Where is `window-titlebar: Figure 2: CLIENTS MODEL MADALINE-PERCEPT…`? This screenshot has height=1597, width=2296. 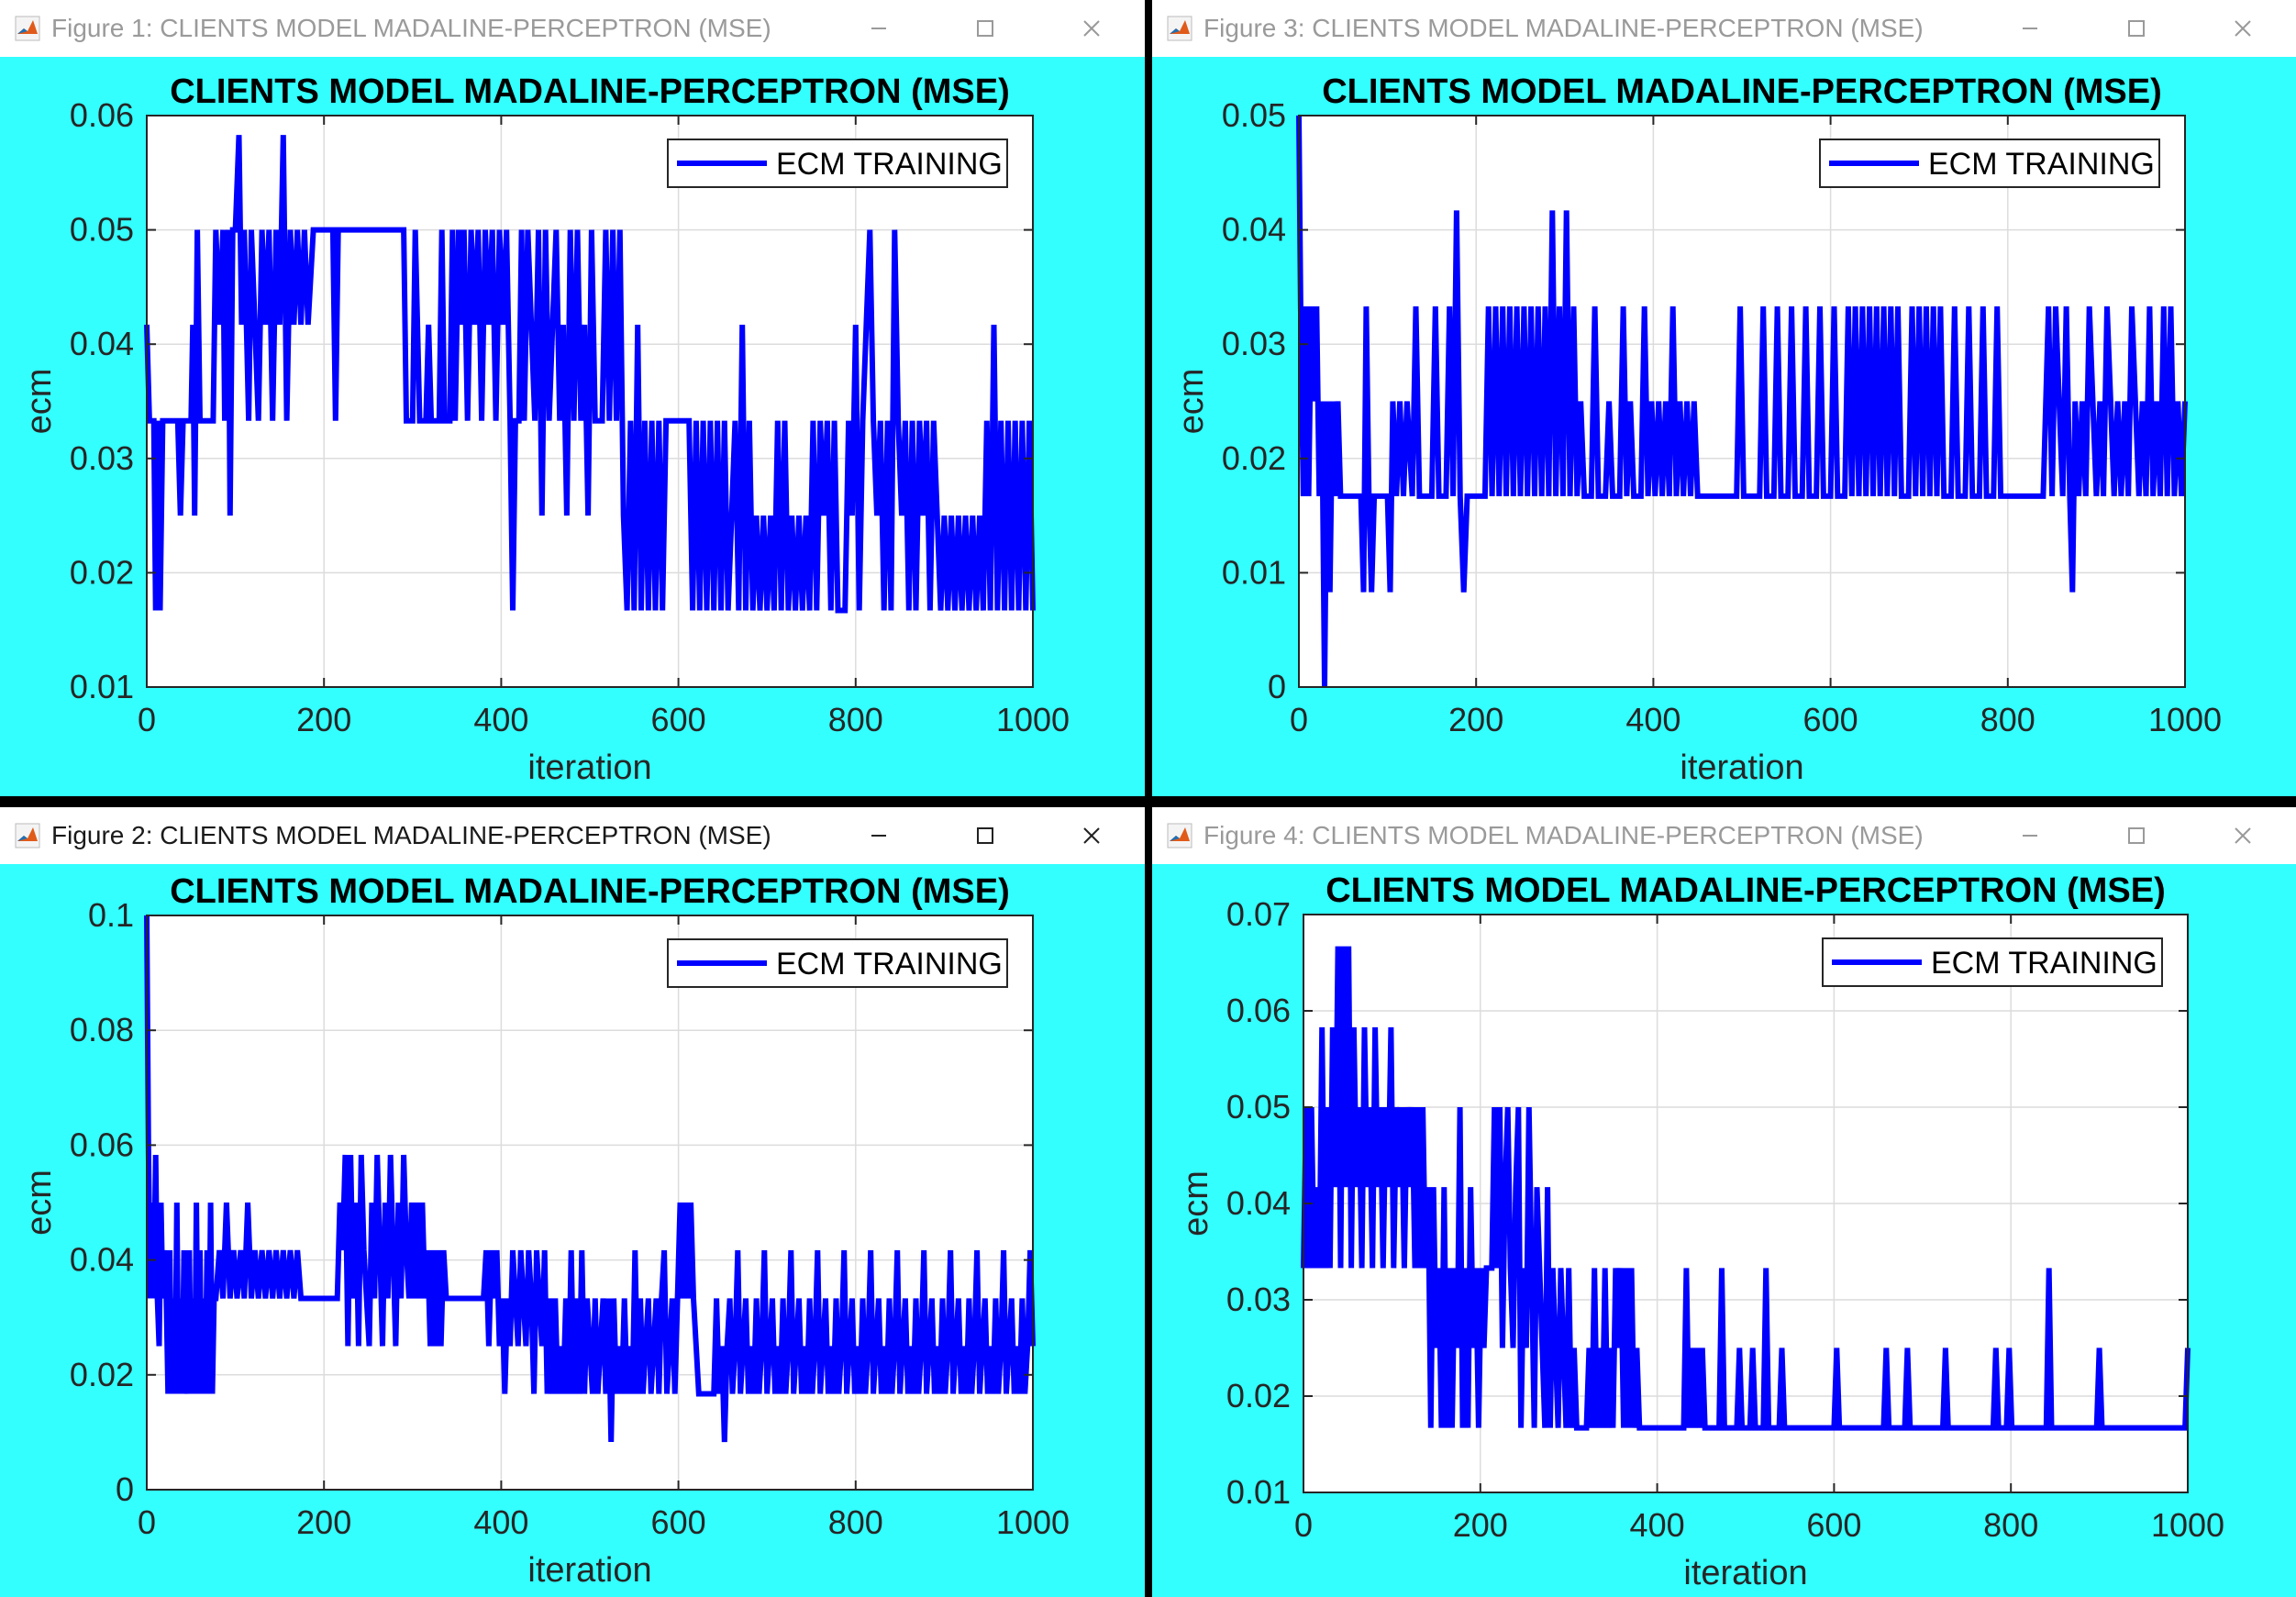
window-titlebar: Figure 2: CLIENTS MODEL MADALINE-PERCEPT… is located at coordinates (572, 835).